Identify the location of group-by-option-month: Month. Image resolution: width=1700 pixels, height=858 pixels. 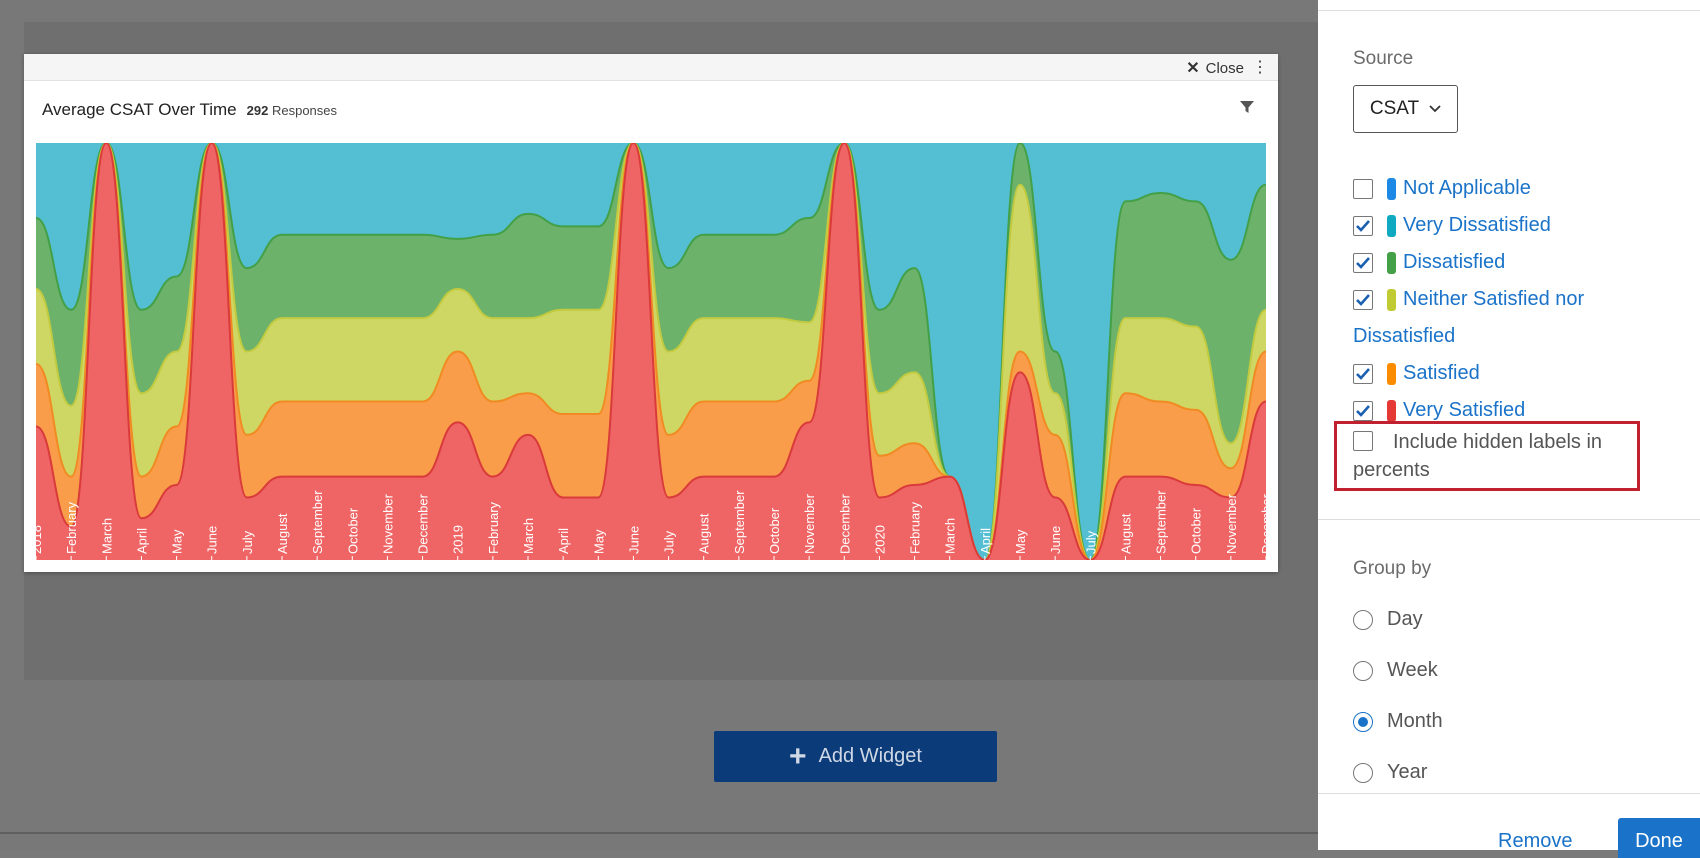
(1398, 721).